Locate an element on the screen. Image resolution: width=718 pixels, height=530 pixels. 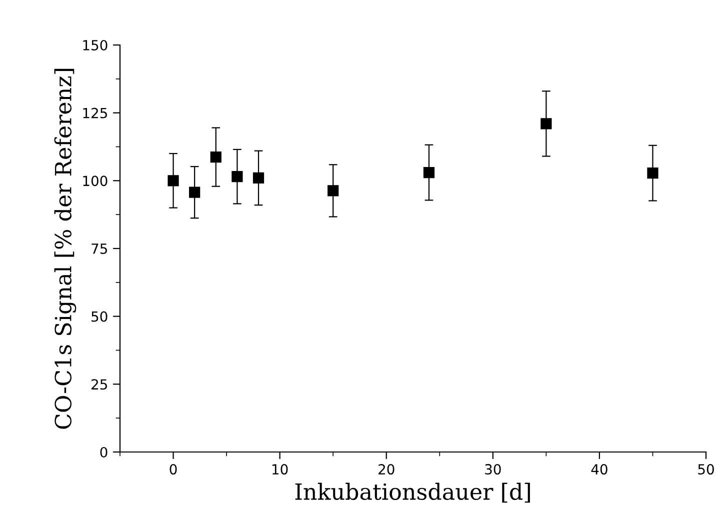
x-tick-label: 30 is located at coordinates (493, 469).